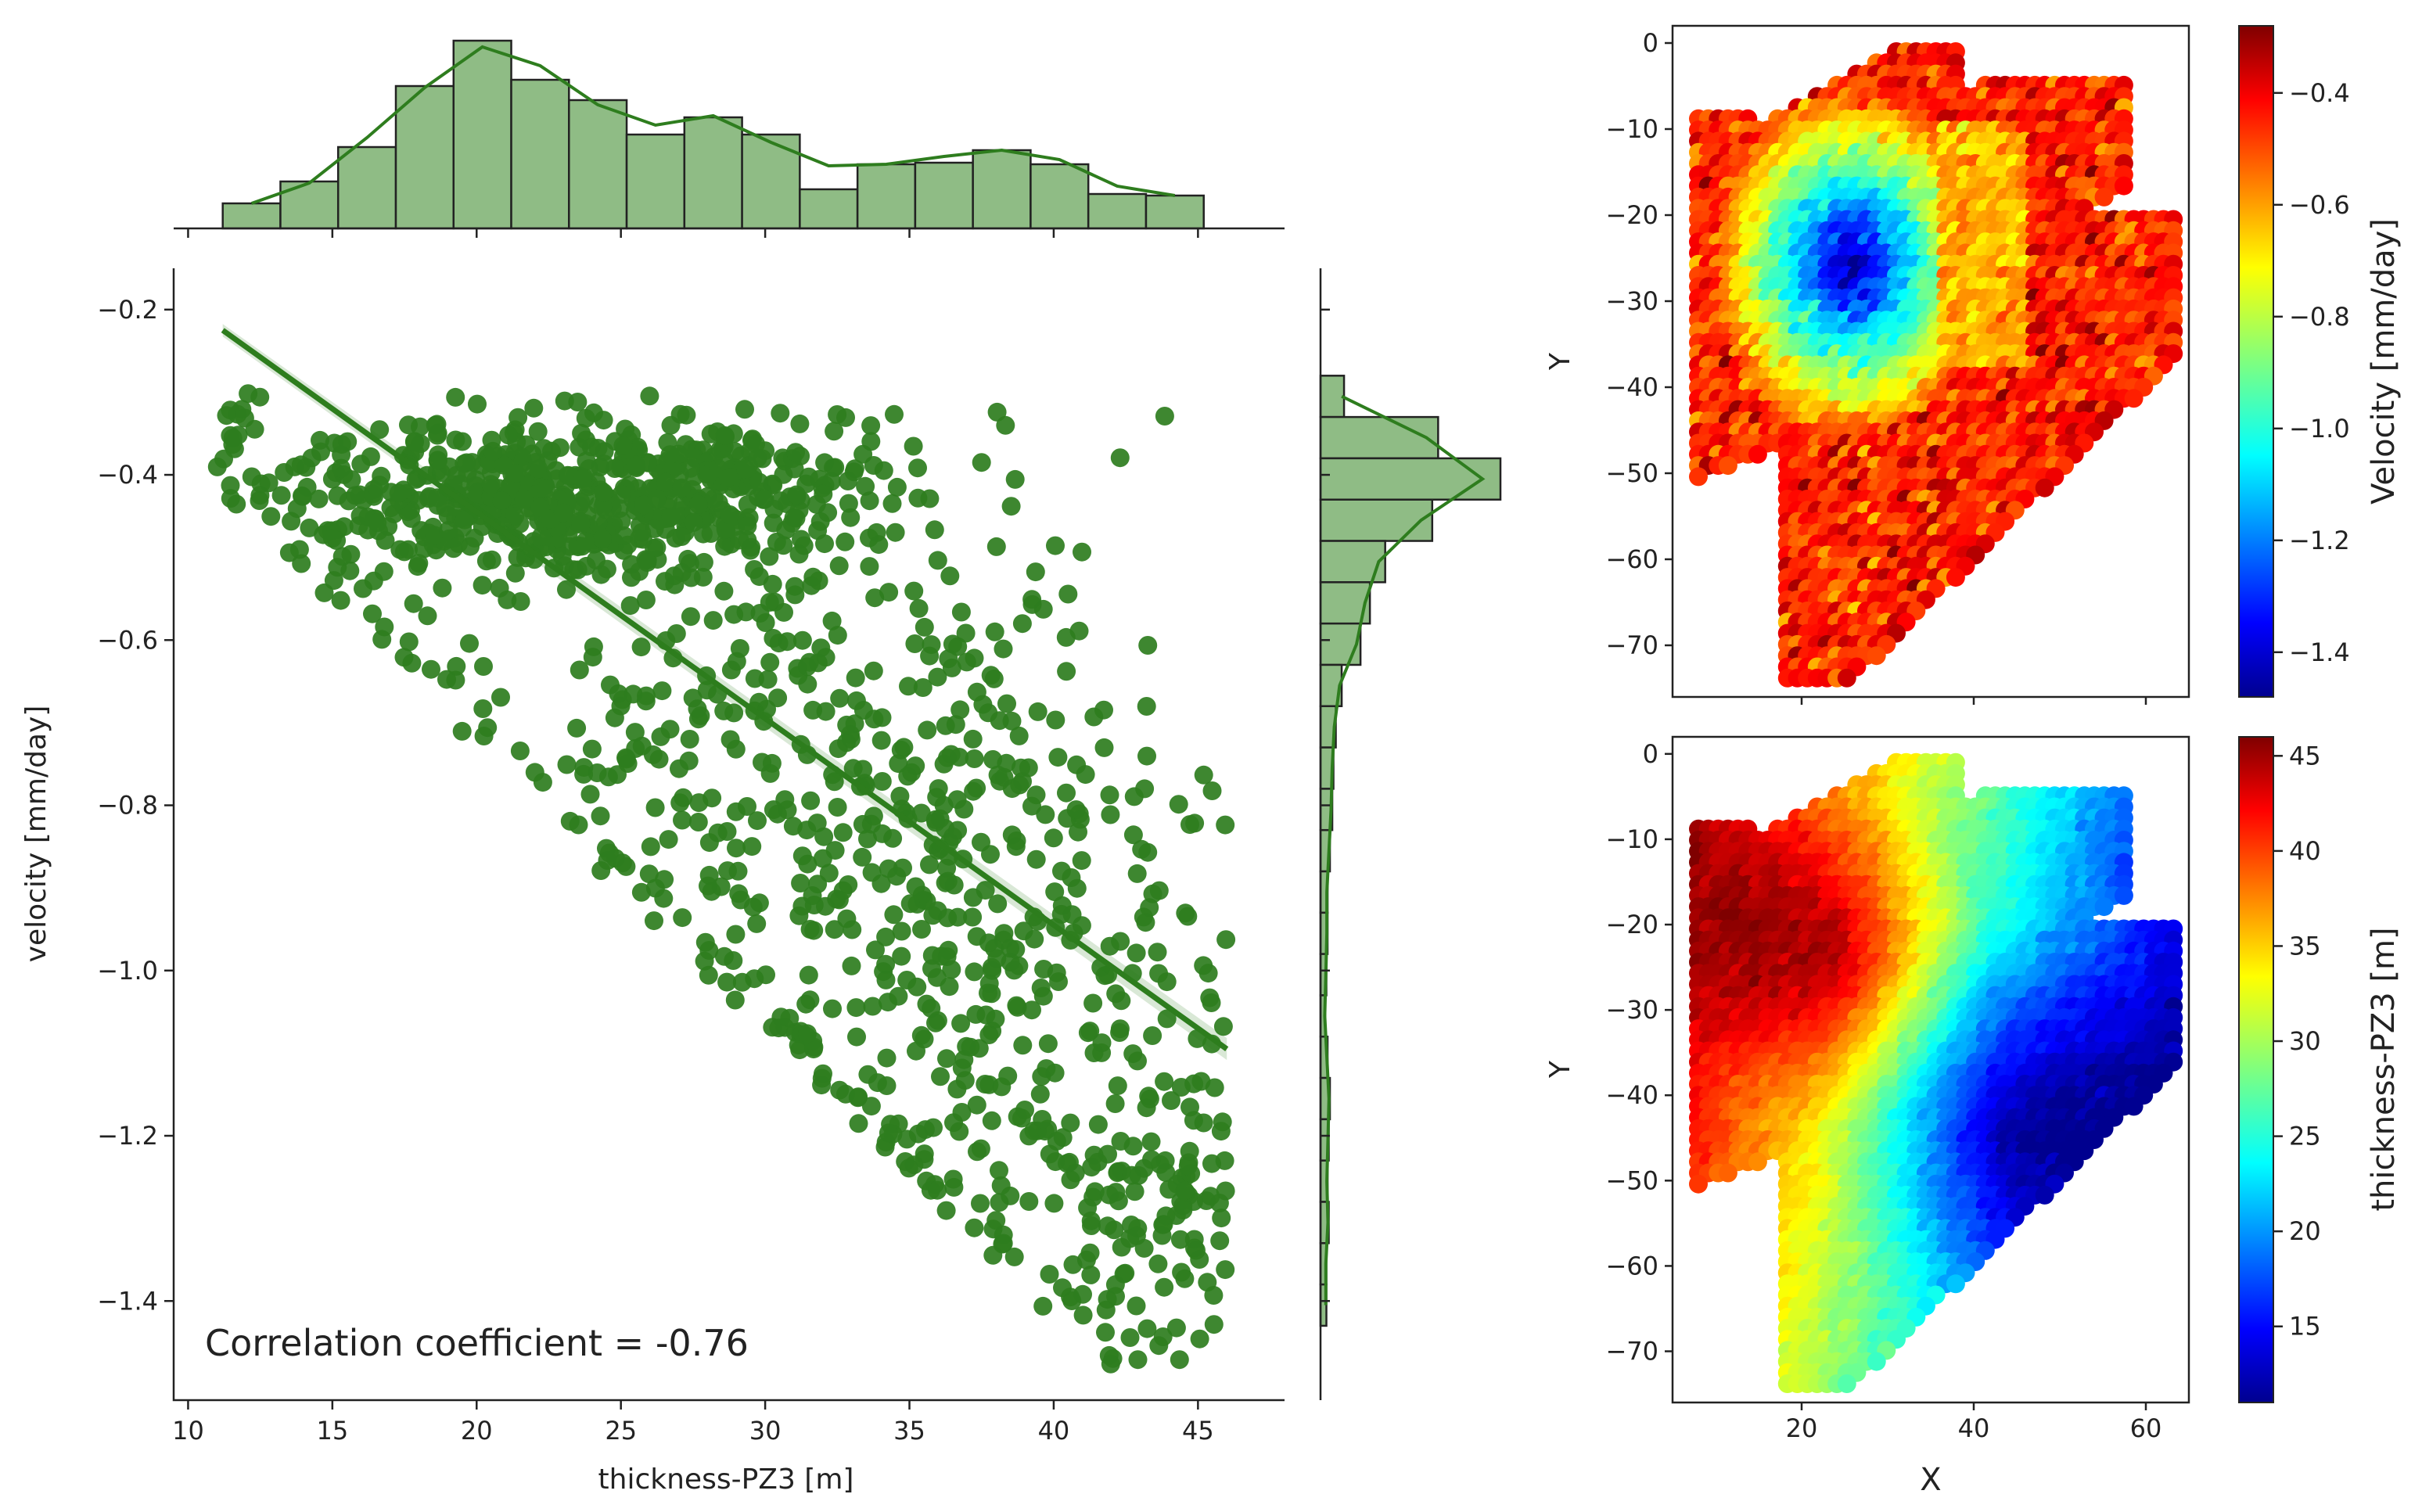 This screenshot has width=2422, height=1512. I want to click on x-tick-label: 25, so click(621, 1431).